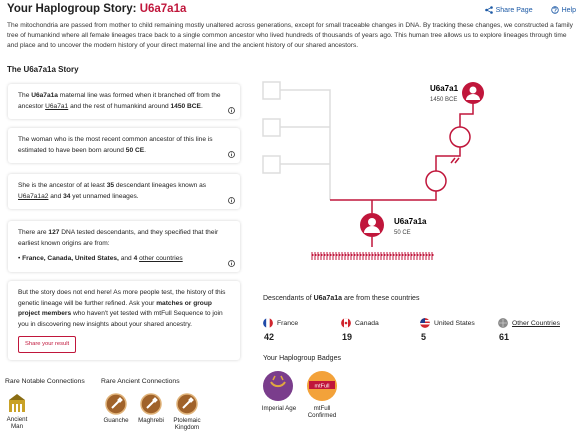 This screenshot has height=439, width=584. I want to click on link: U6a7a1a2, so click(33, 196).